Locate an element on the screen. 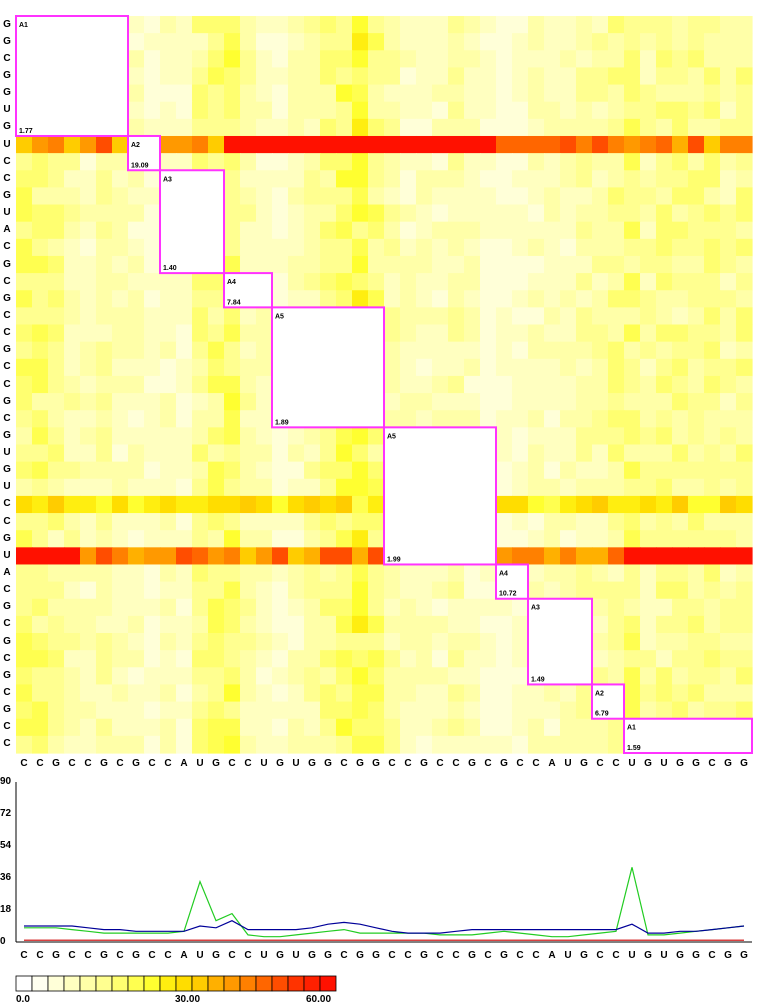 The image size is (768, 1008). row-base-label: C is located at coordinates (7, 727).